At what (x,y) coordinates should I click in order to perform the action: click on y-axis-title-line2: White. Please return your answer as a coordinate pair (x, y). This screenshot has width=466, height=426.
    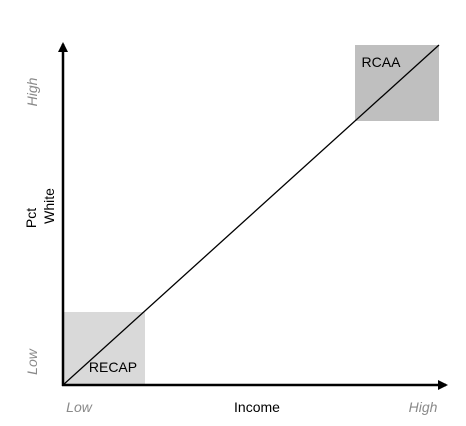
    Looking at the image, I should click on (49, 206).